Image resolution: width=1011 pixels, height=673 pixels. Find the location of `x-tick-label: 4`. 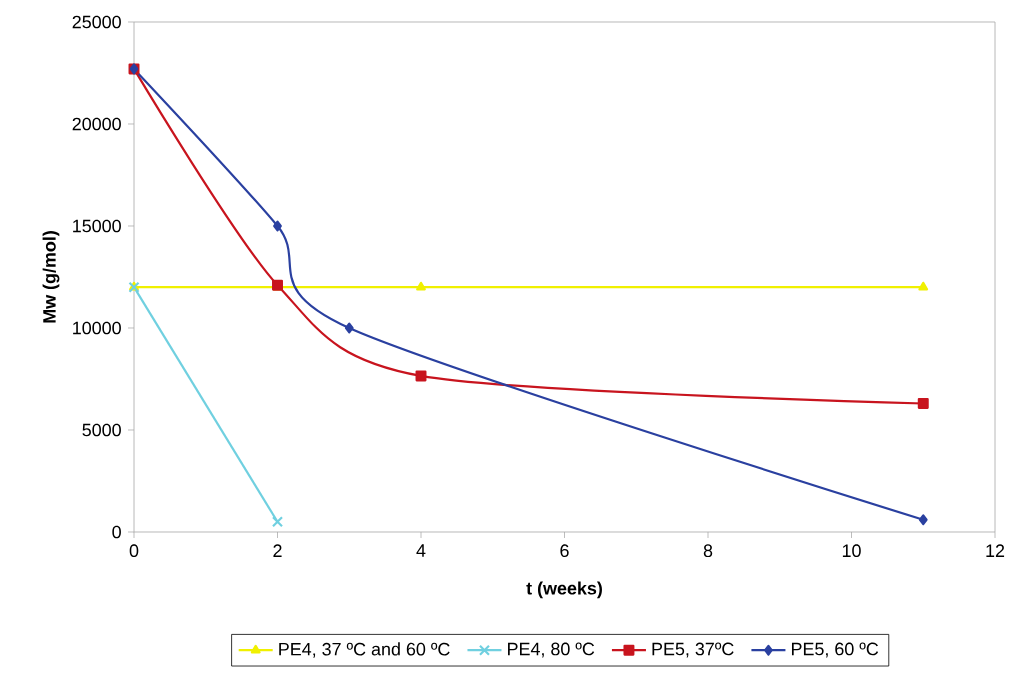

x-tick-label: 4 is located at coordinates (421, 550).